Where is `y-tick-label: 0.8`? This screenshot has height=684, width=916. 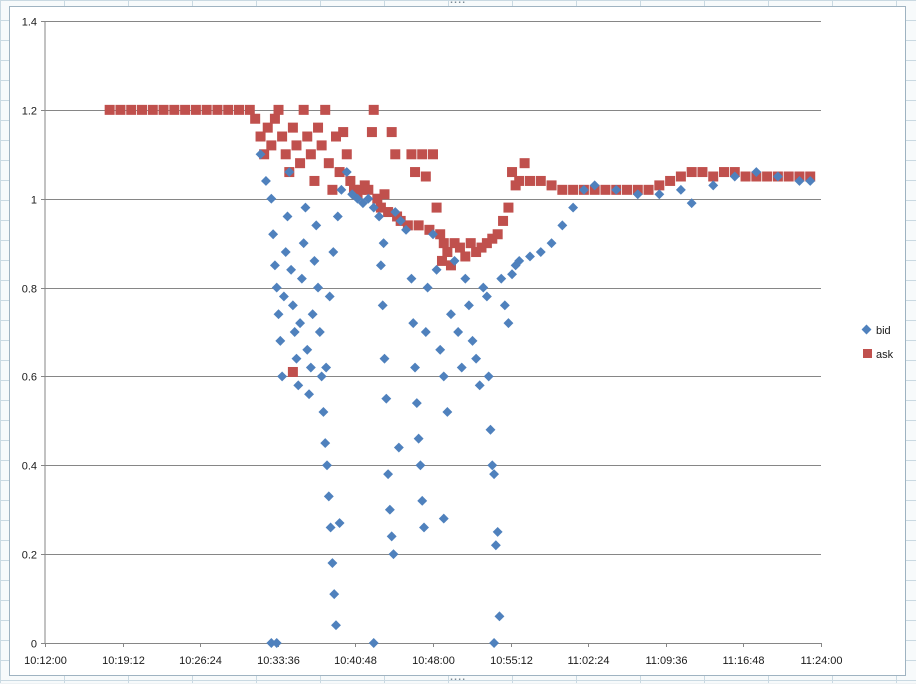 y-tick-label: 0.8 is located at coordinates (29, 290).